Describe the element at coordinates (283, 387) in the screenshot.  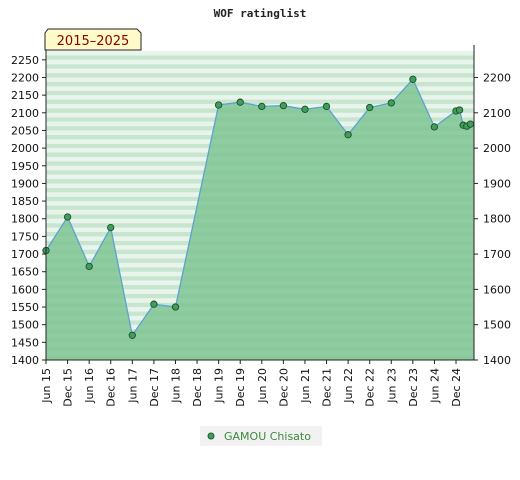
I see `x-tick-label: Dec 20` at that location.